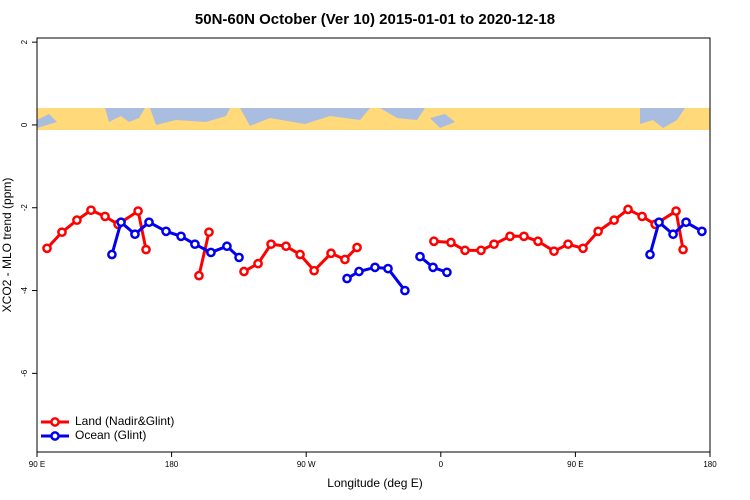 The width and height of the screenshot is (750, 500). What do you see at coordinates (7, 245) in the screenshot?
I see `y-axis-label: XCO2 - MLO trend (ppm)` at bounding box center [7, 245].